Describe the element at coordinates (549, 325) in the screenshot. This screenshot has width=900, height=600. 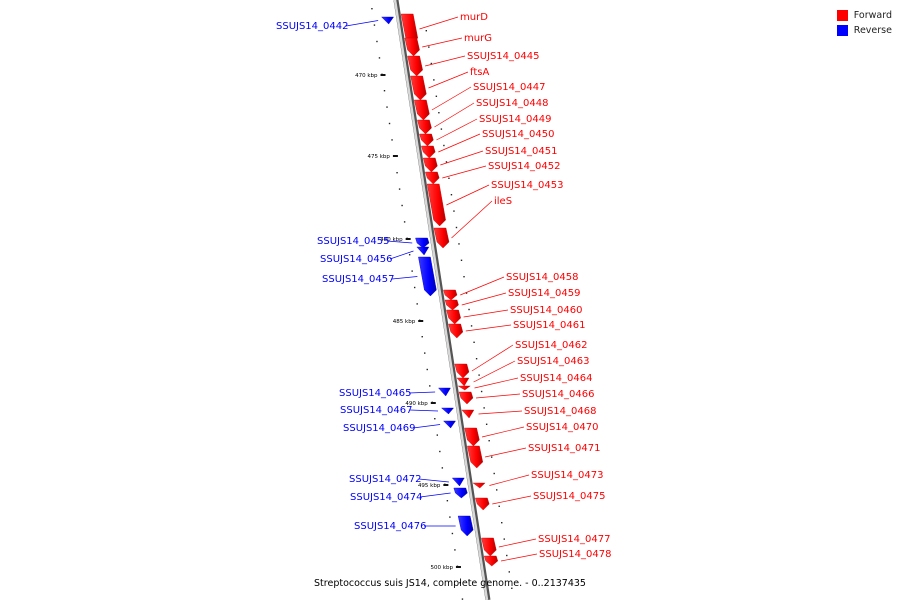
I see `gene-label: SSUJS14_0461` at that location.